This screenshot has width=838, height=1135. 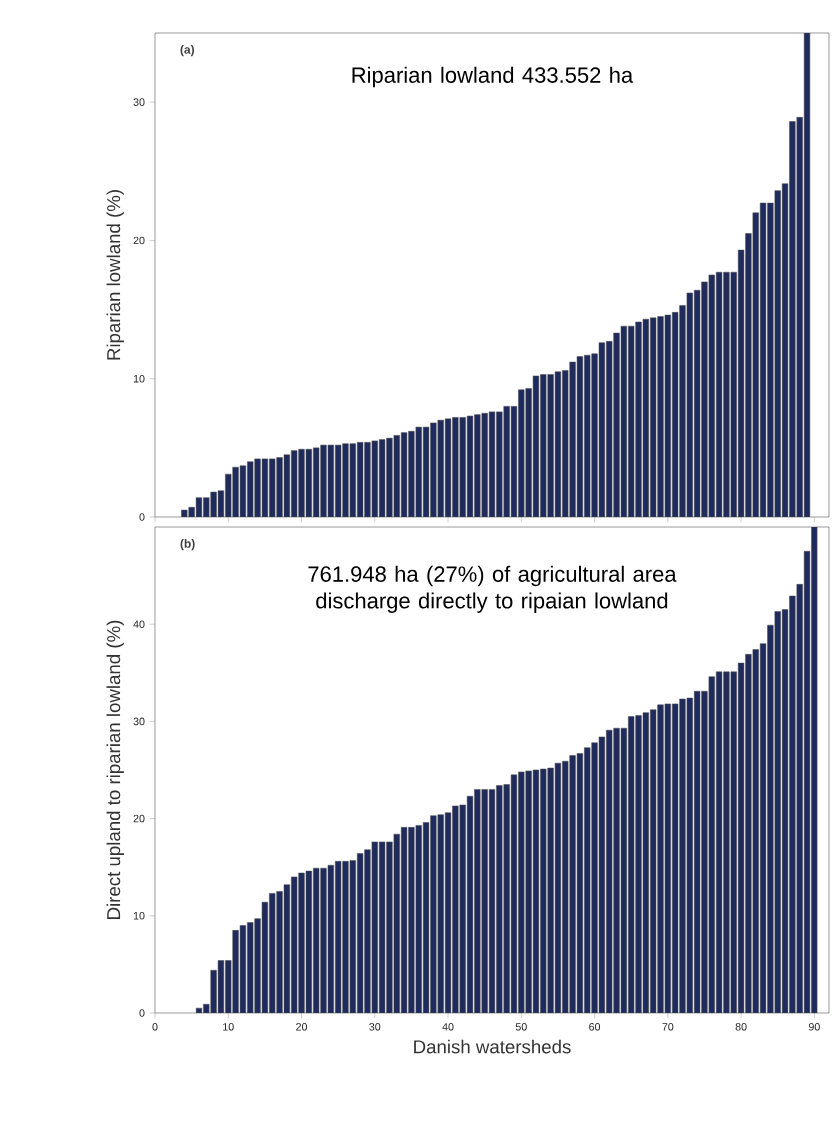 What do you see at coordinates (595, 1027) in the screenshot?
I see `x-tick-label: 60` at bounding box center [595, 1027].